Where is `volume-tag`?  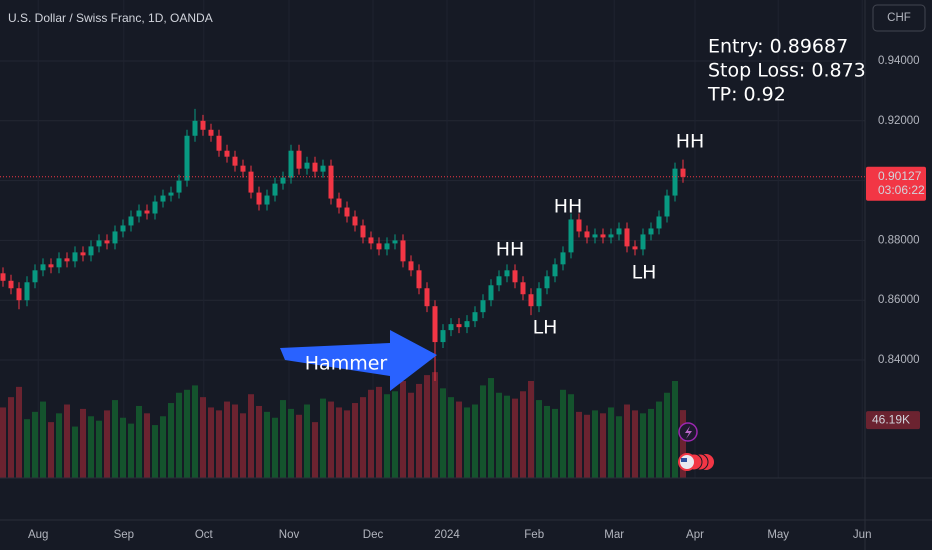
volume-tag is located at coordinates (893, 420).